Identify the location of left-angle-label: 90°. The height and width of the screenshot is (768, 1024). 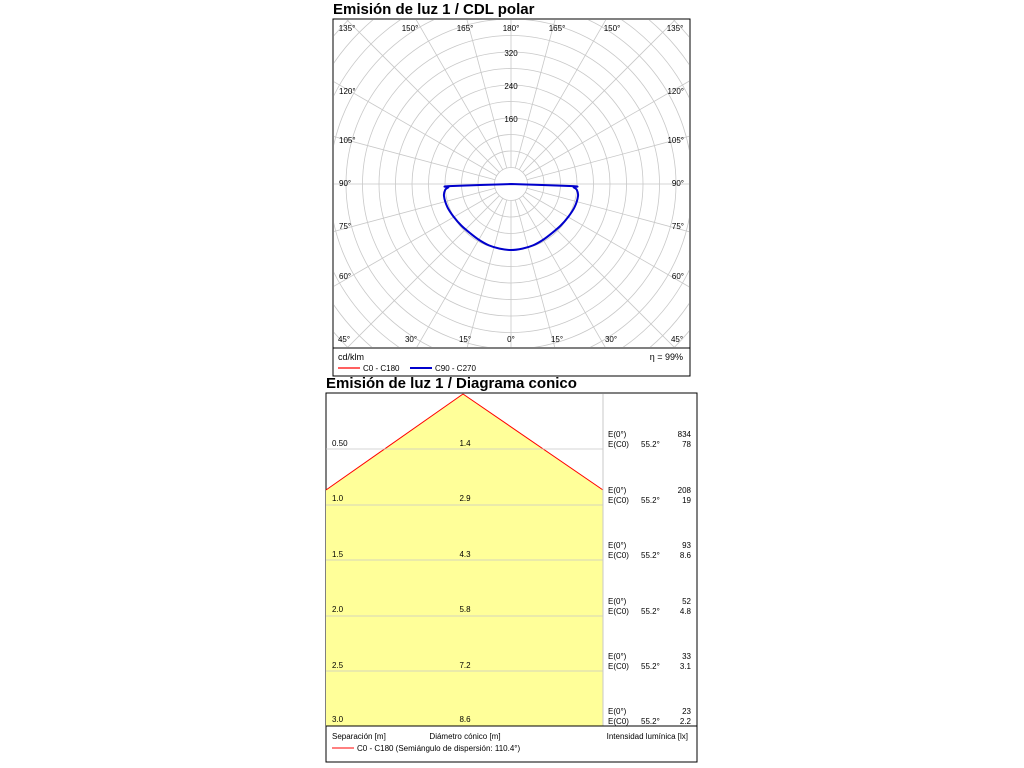
(345, 183).